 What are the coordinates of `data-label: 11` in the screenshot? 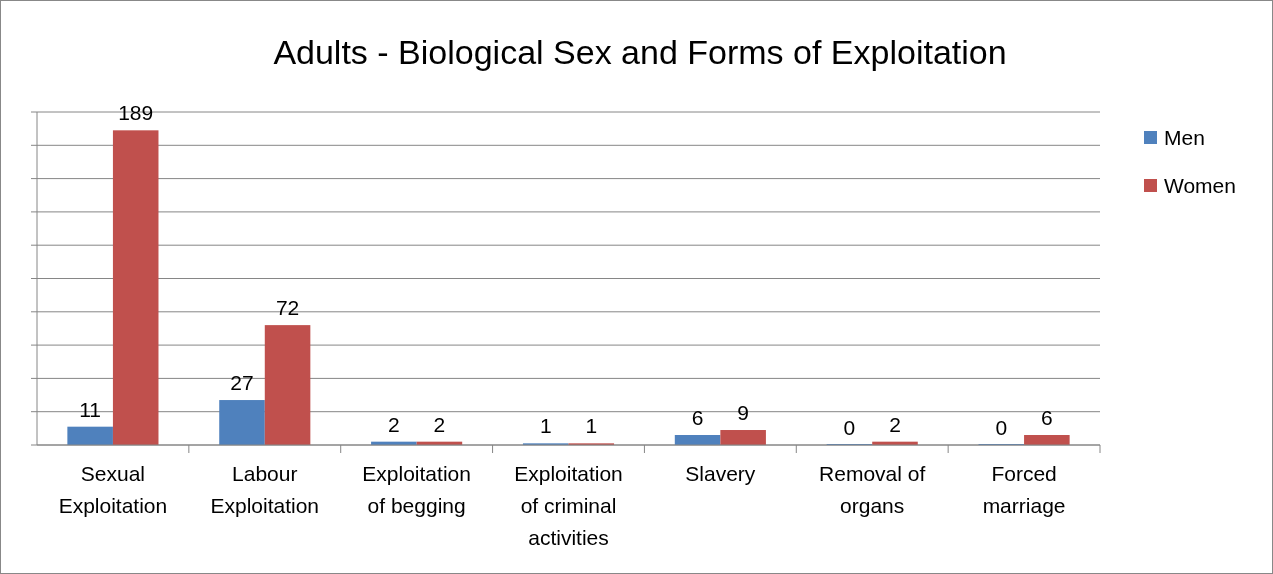 It's located at (90, 409).